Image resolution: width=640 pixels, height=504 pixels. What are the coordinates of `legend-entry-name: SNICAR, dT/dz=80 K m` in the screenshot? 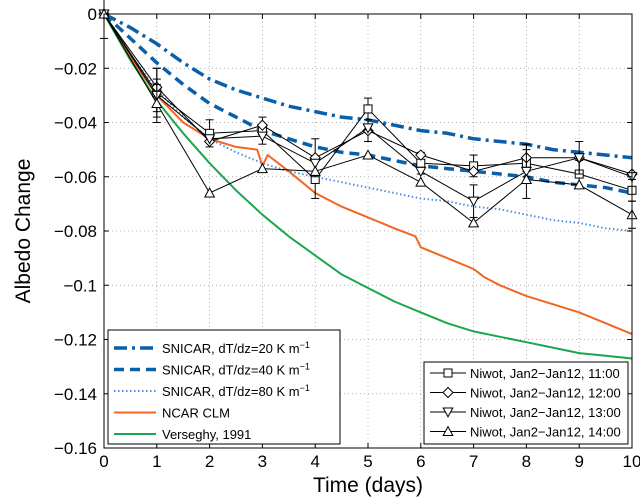 It's located at (231, 391).